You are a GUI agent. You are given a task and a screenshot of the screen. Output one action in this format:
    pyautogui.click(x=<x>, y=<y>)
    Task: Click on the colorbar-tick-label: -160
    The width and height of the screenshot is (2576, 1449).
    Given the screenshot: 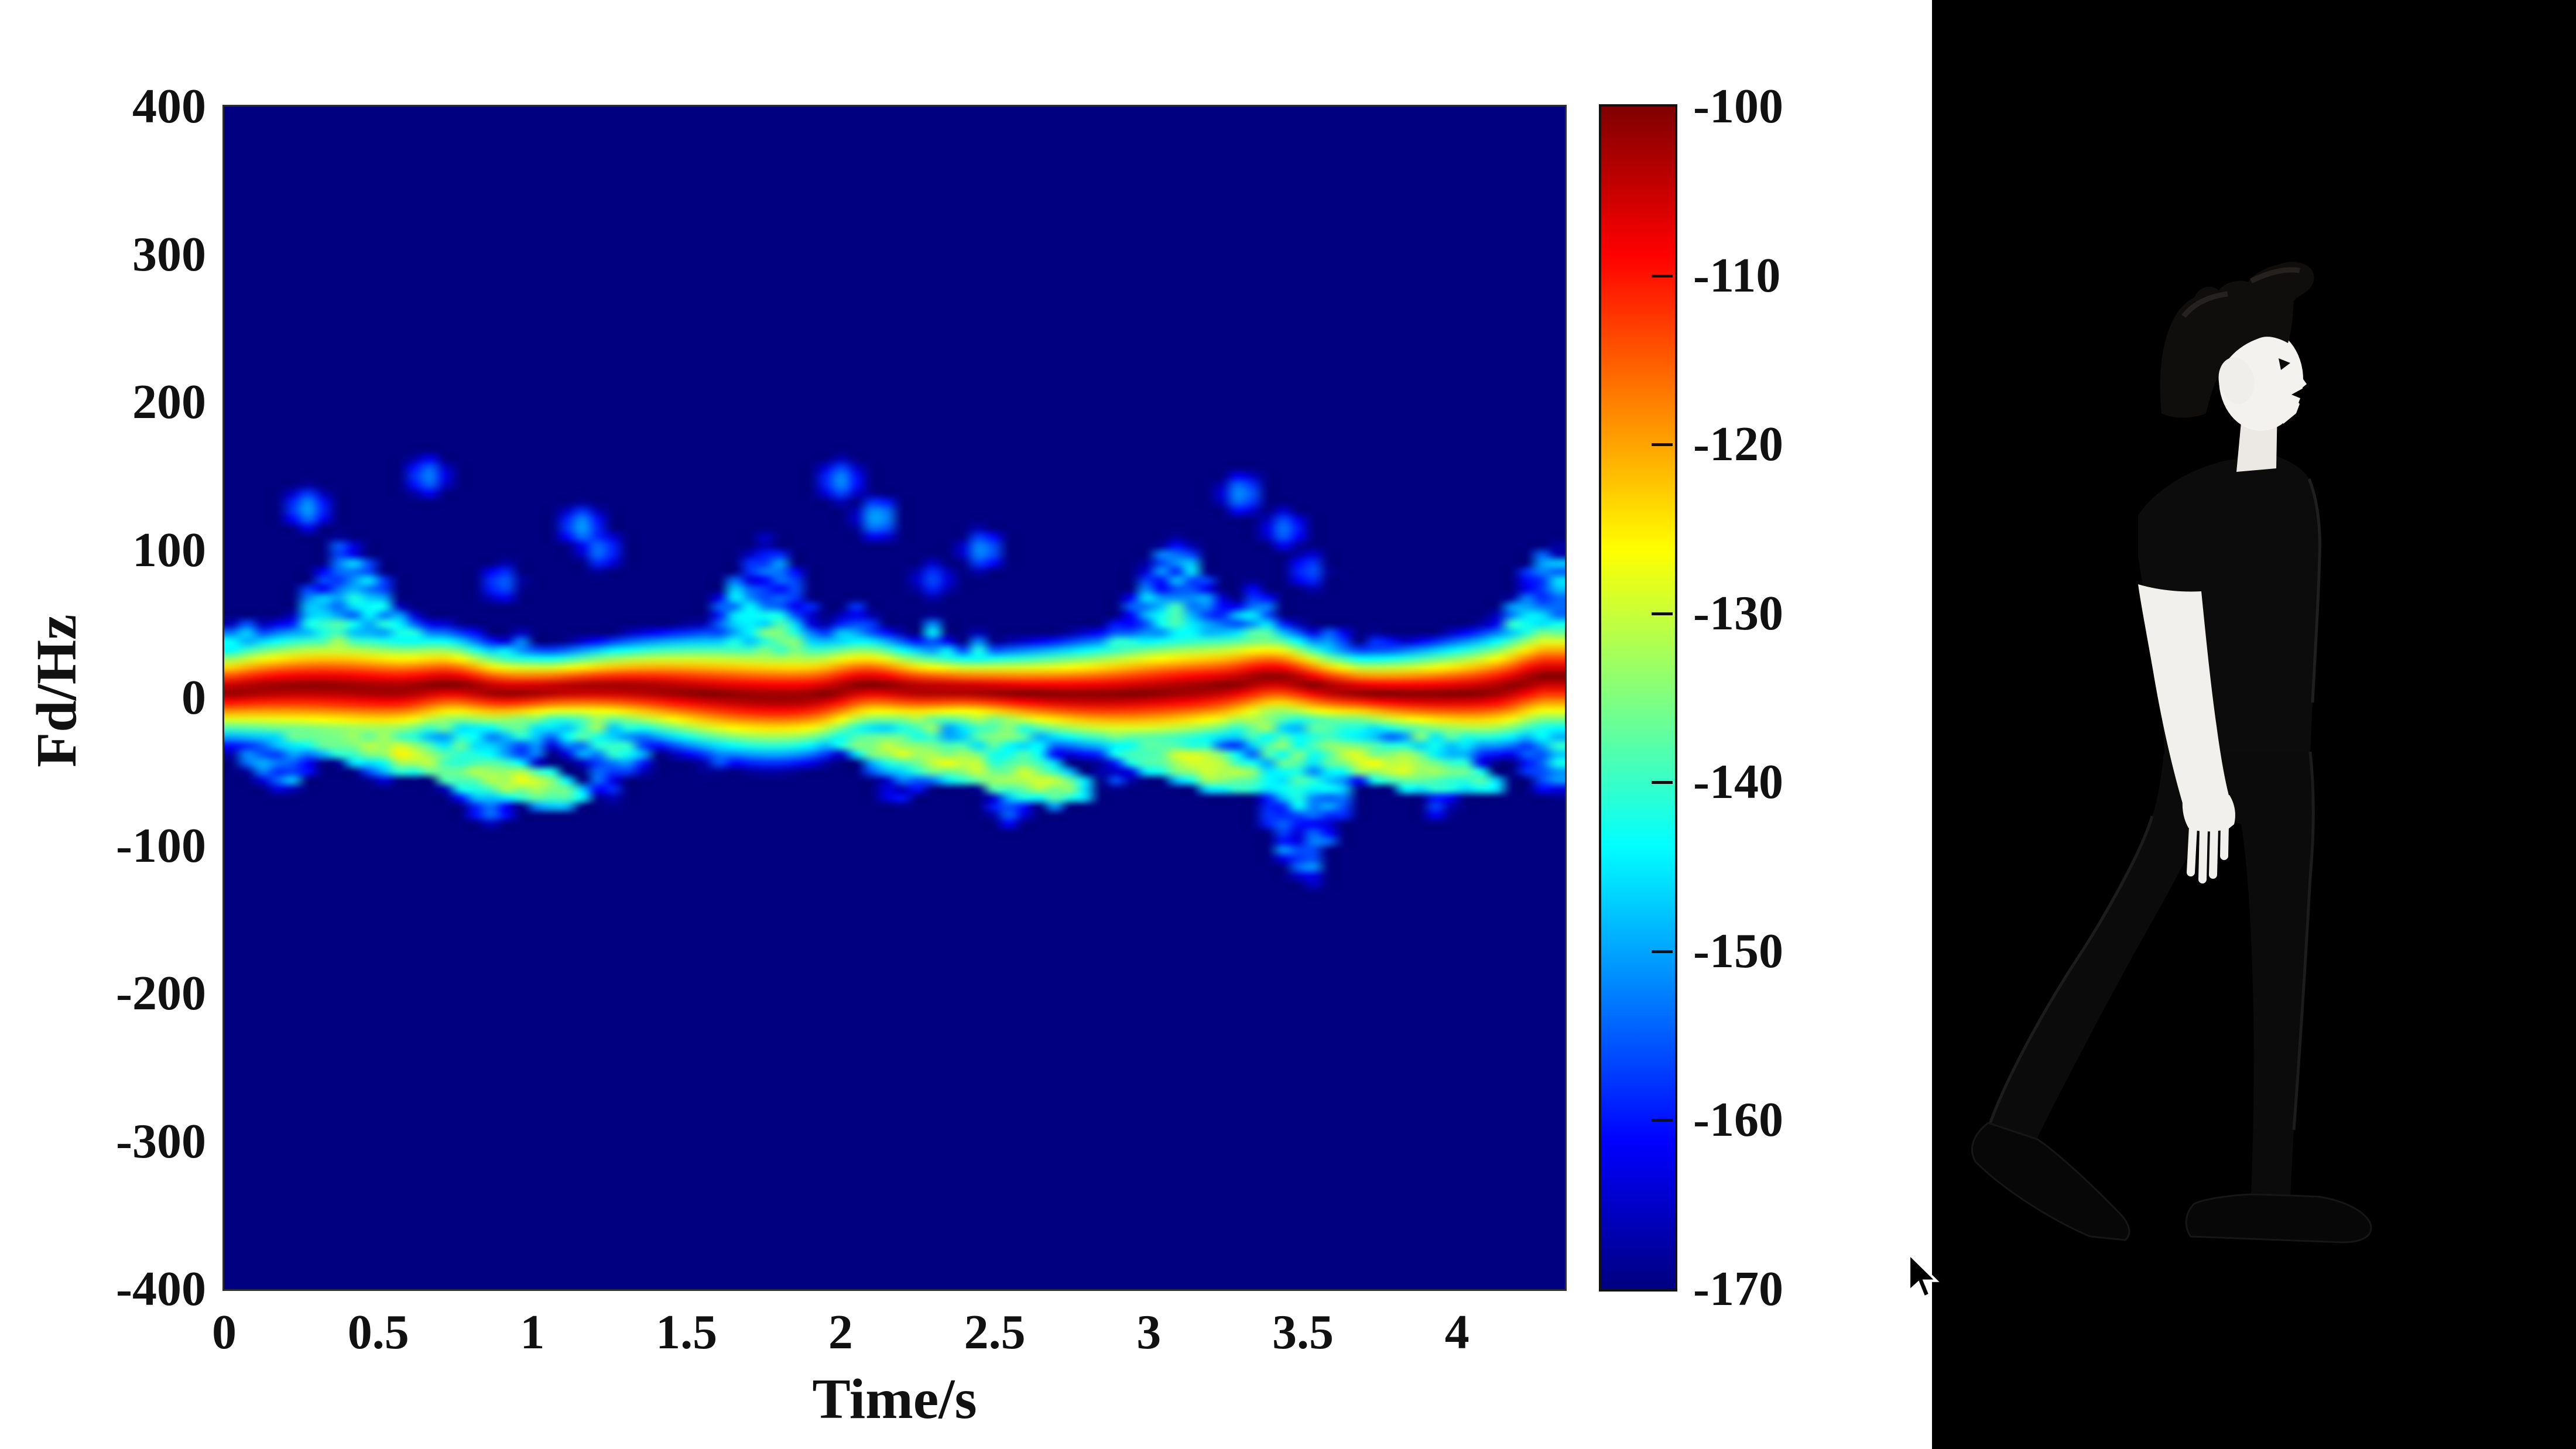 What is the action you would take?
    pyautogui.click(x=1738, y=1119)
    